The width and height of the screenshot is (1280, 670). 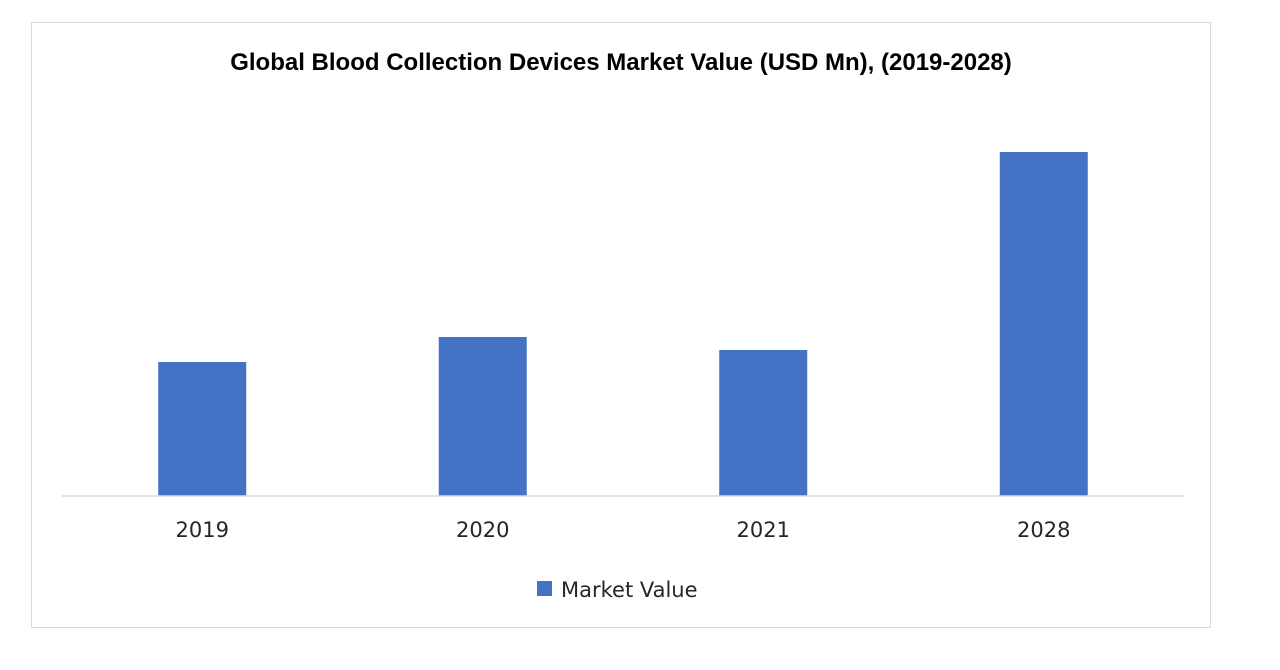 What do you see at coordinates (1043, 530) in the screenshot?
I see `x-tick-label-2028: 2028` at bounding box center [1043, 530].